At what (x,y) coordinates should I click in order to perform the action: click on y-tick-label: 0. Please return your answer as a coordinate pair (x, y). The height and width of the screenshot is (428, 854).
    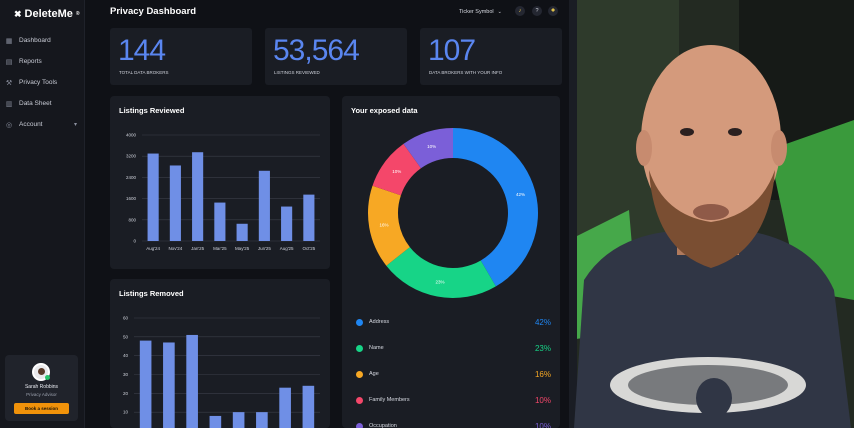
    Looking at the image, I should click on (134, 241).